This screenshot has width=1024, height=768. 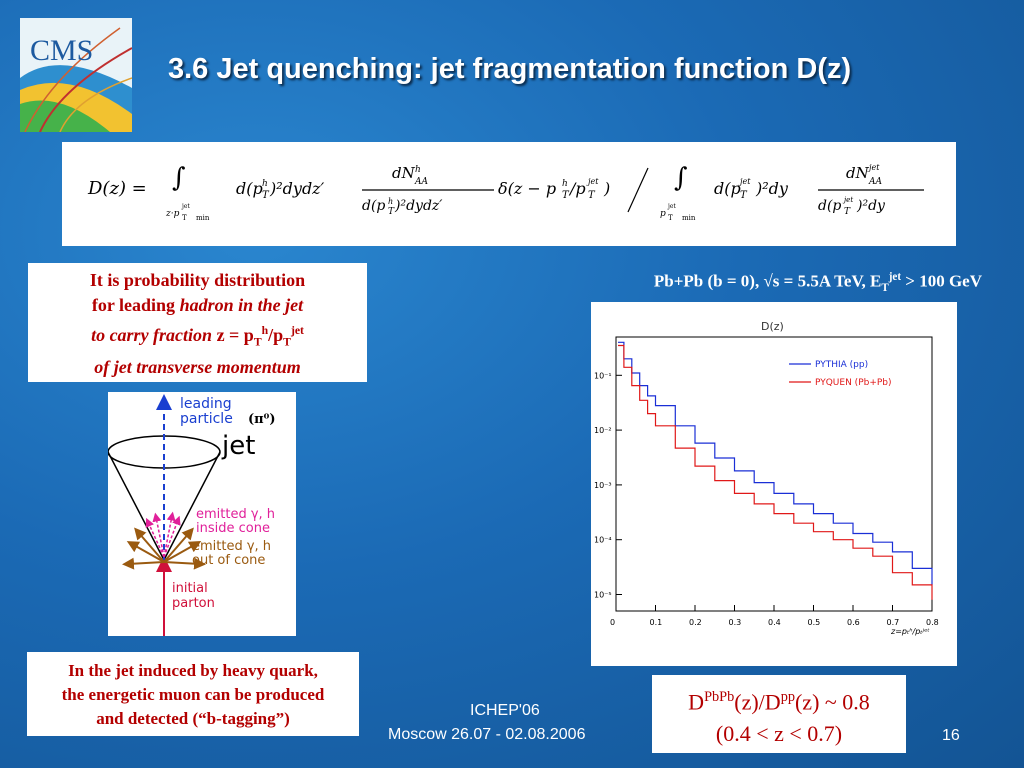 What do you see at coordinates (853, 622) in the screenshot?
I see `x-tick-label: 0.6` at bounding box center [853, 622].